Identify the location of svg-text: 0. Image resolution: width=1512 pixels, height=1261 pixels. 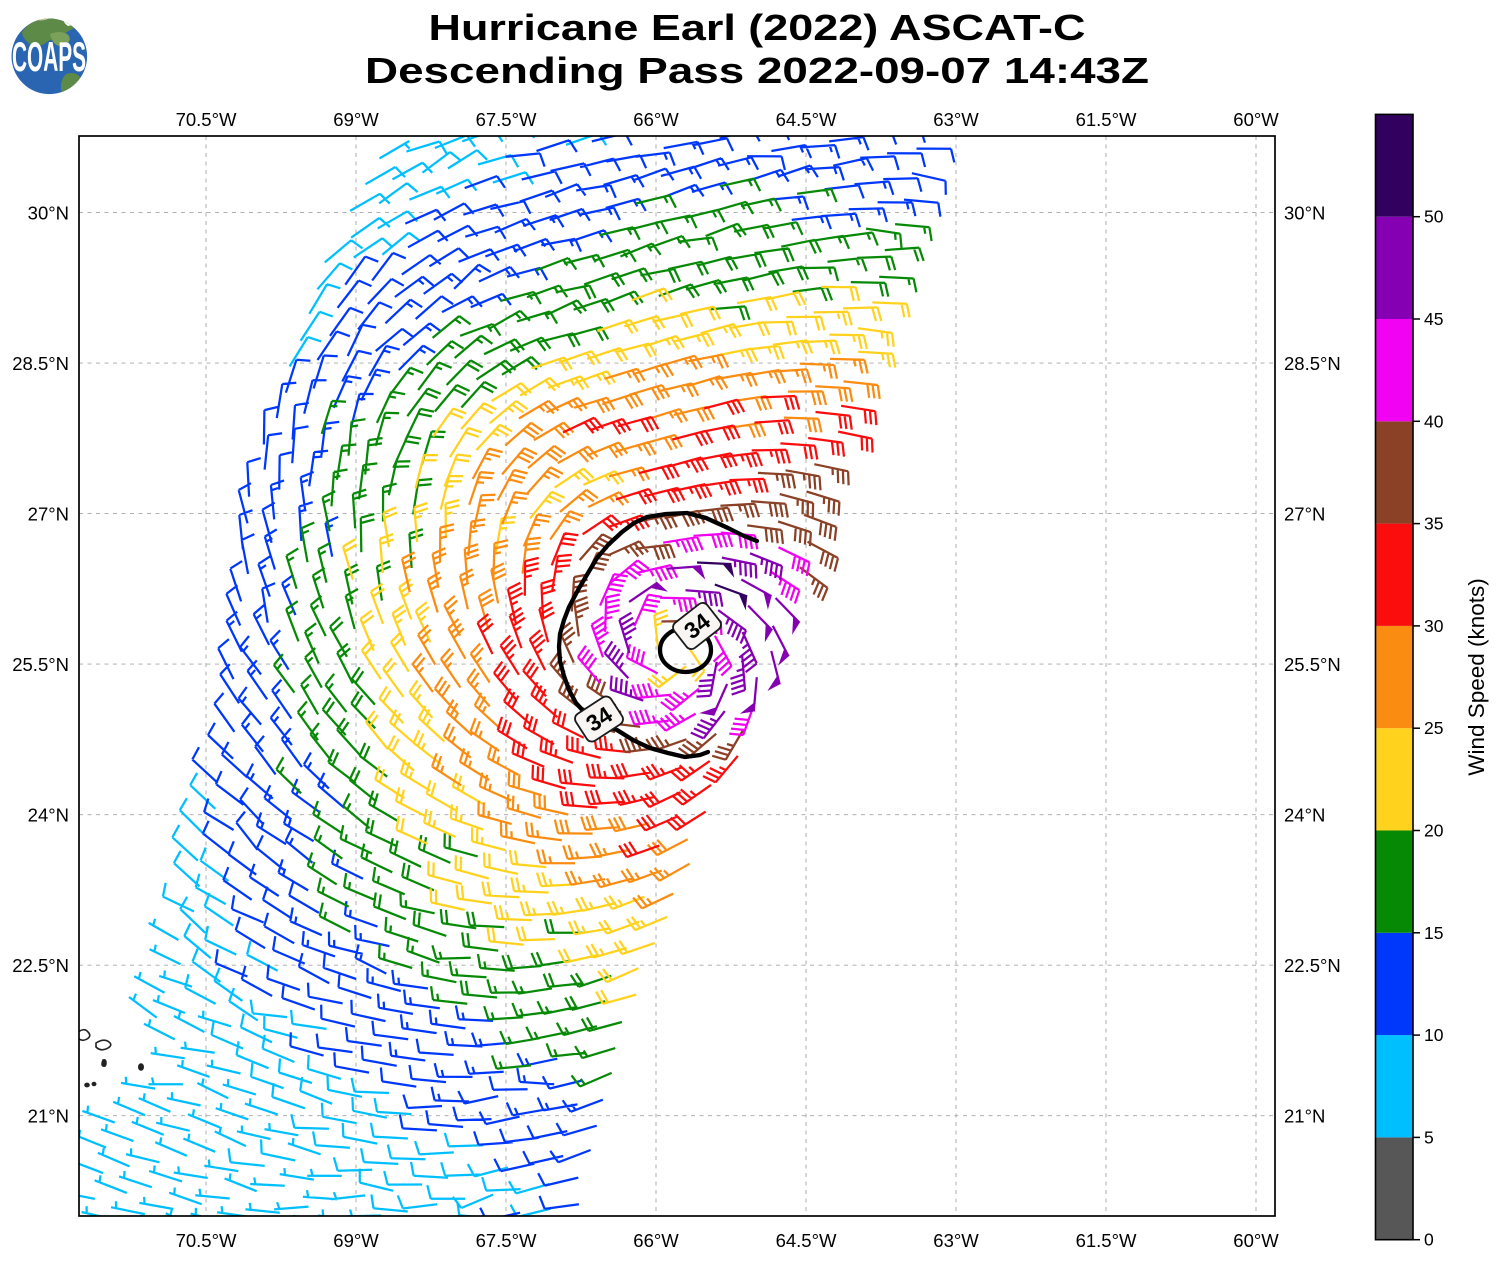
(1429, 1240).